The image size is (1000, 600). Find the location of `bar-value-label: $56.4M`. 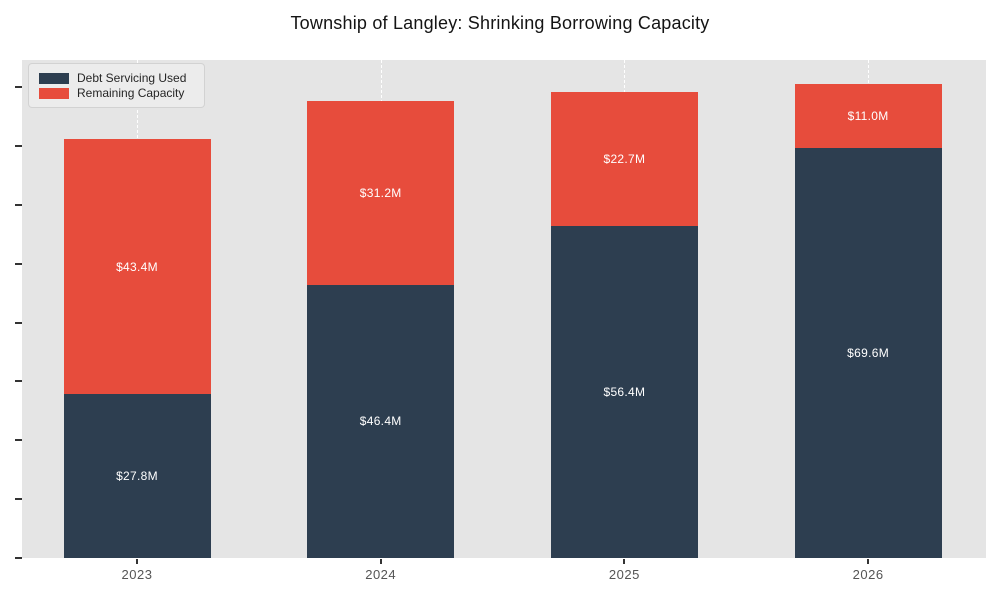

bar-value-label: $56.4M is located at coordinates (624, 392).